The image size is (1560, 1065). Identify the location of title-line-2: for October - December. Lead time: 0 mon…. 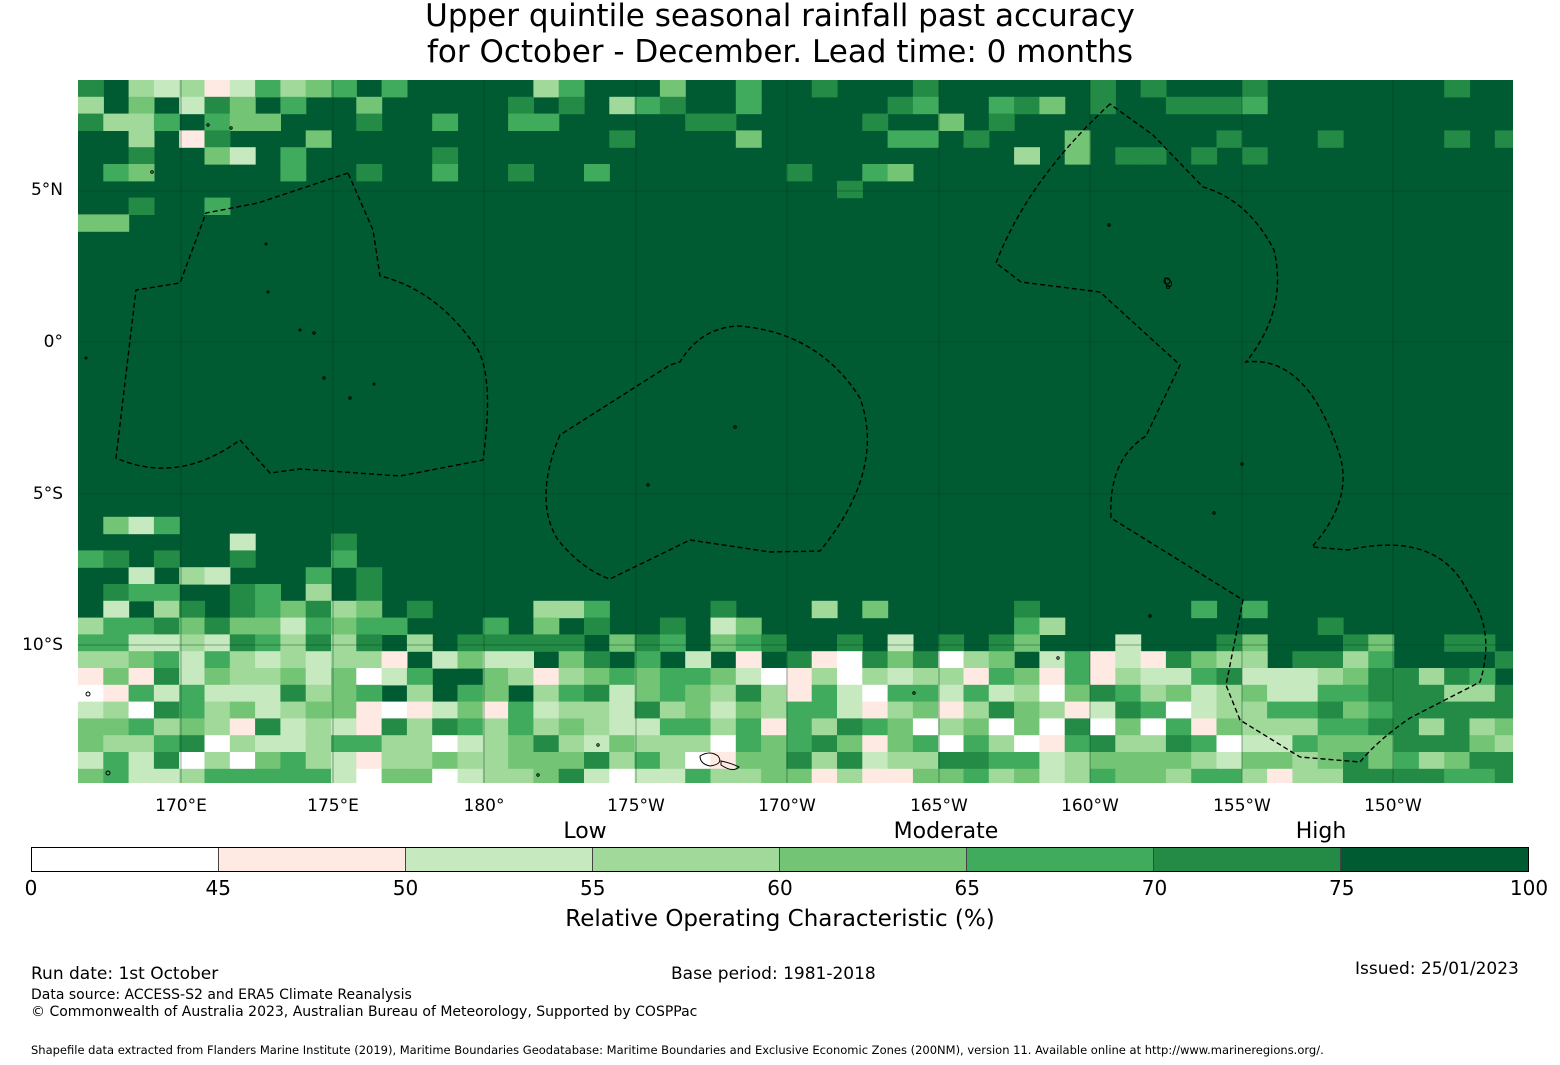
(780, 52).